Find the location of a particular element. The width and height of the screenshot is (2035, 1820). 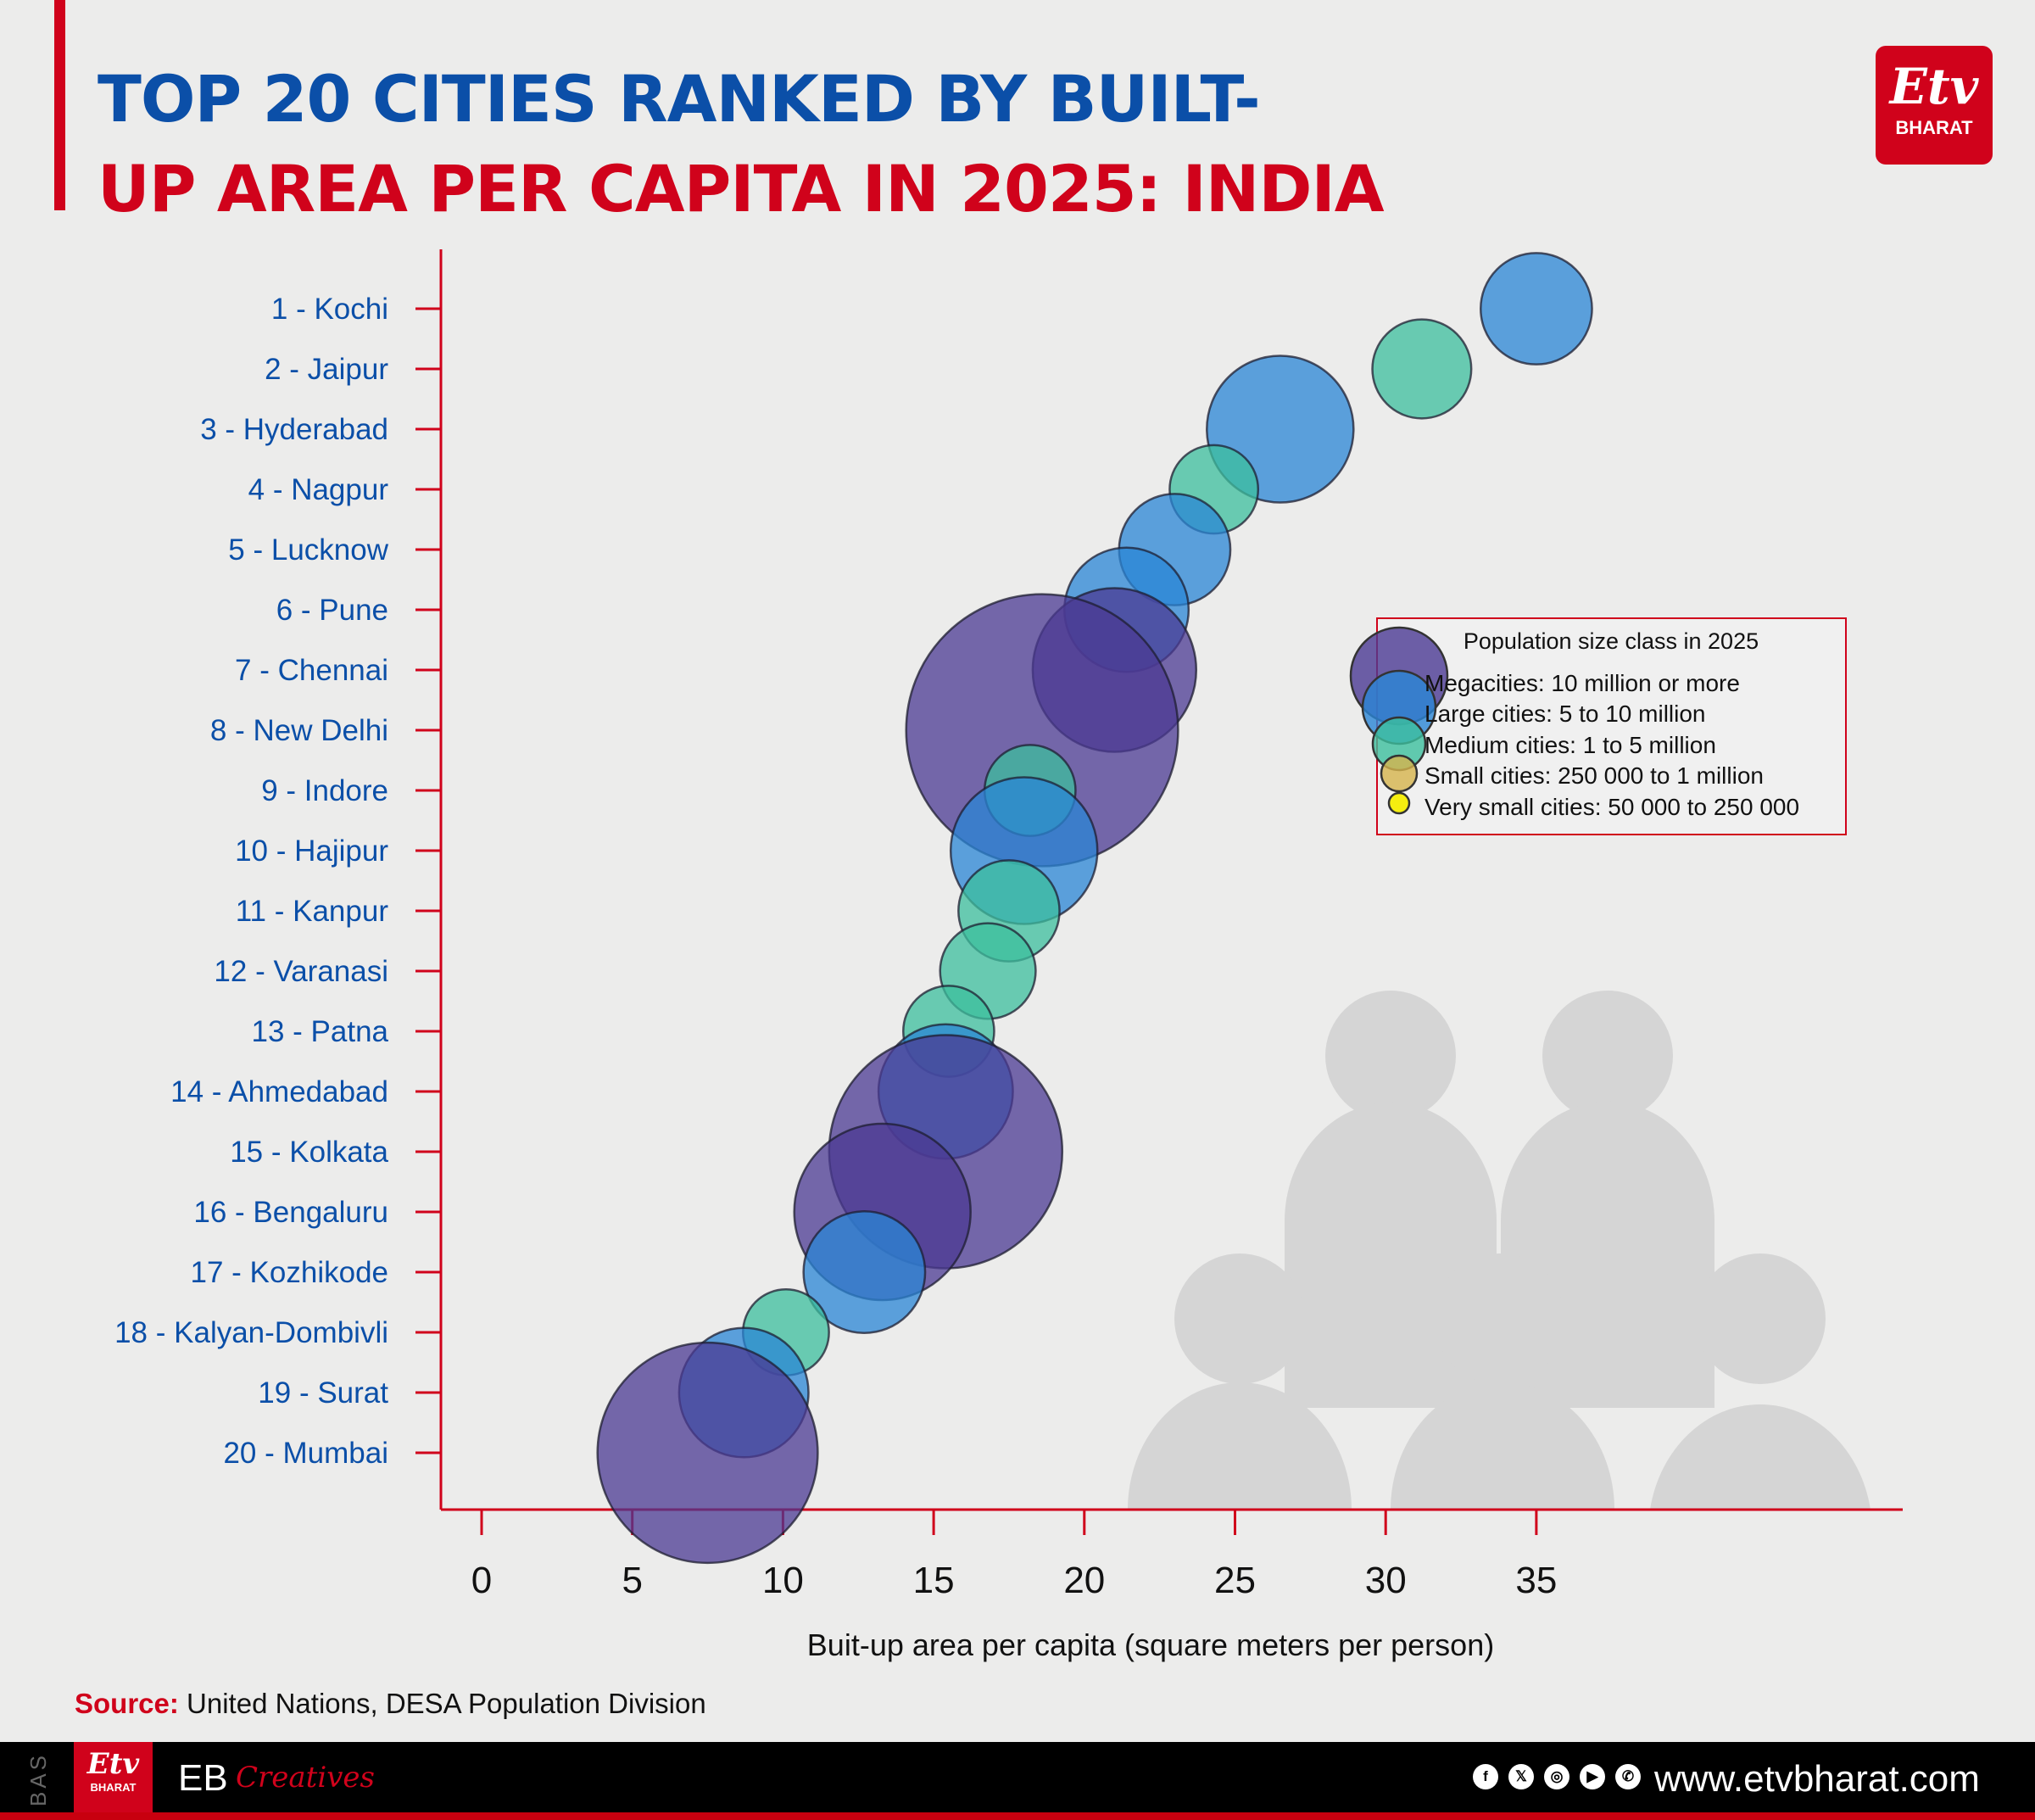

bubble-kozhikode is located at coordinates (864, 1272).